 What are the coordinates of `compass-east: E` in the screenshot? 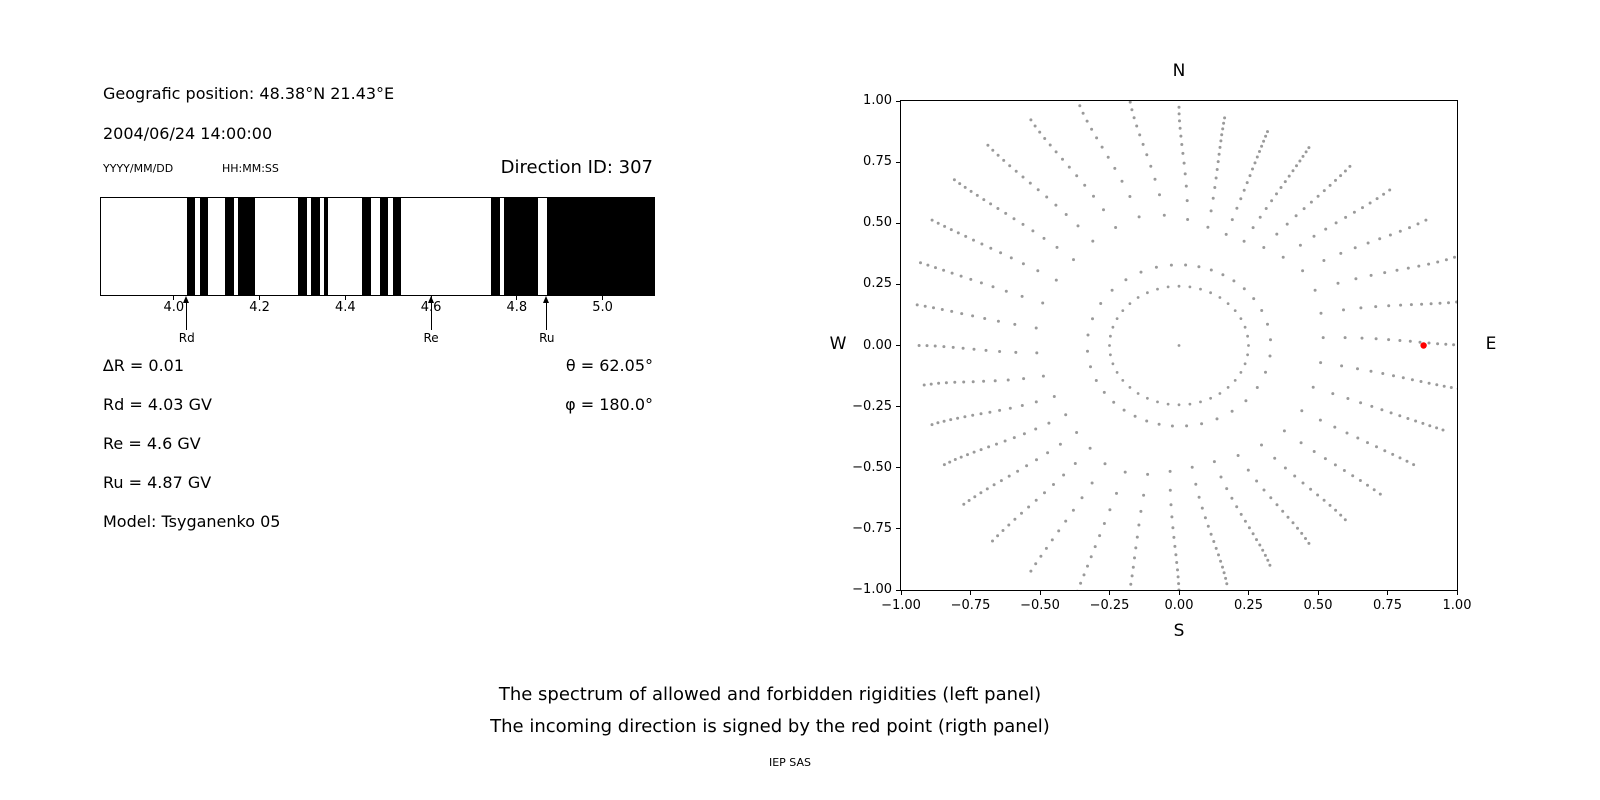 It's located at (1491, 344).